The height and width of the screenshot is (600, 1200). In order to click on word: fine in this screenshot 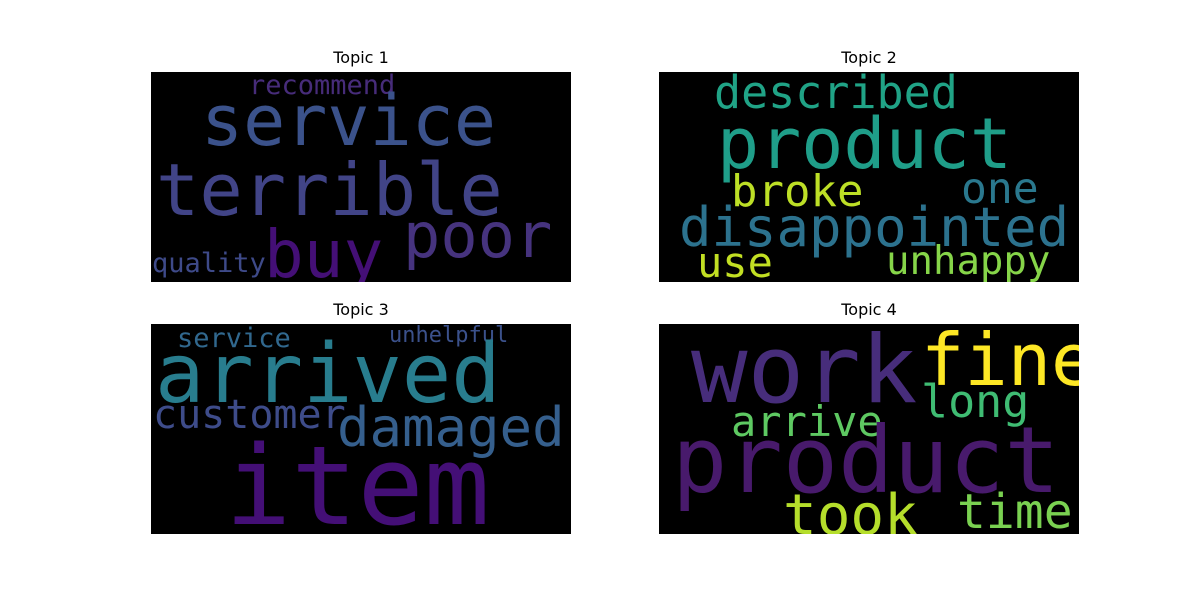, I will do `click(1000, 363)`.